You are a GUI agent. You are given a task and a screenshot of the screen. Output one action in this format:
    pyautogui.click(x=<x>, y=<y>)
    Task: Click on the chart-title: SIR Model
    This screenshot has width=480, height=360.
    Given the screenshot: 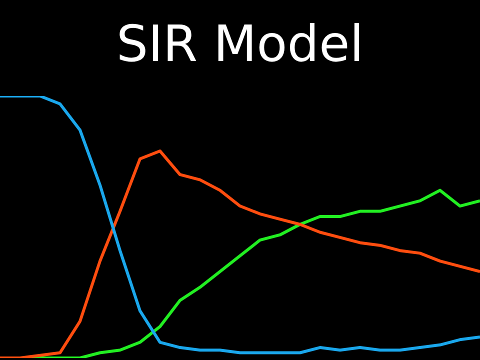 What is the action you would take?
    pyautogui.click(x=240, y=43)
    